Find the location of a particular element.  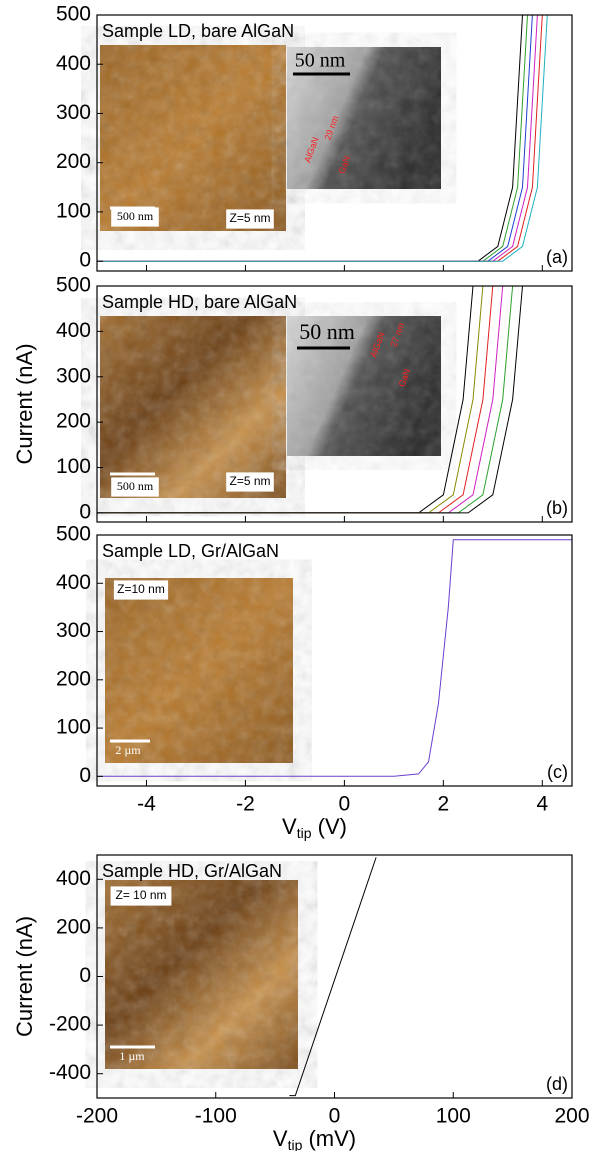

panel-label: (a) is located at coordinates (557, 257).